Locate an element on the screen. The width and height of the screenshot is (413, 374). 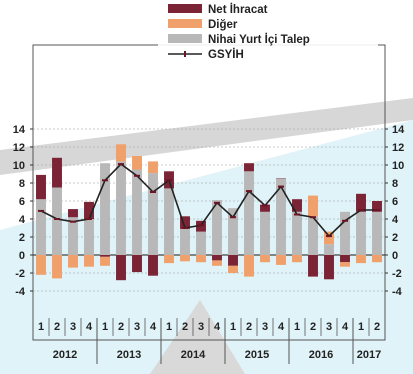
y-tick-label-left: -2 is located at coordinates (20, 274).